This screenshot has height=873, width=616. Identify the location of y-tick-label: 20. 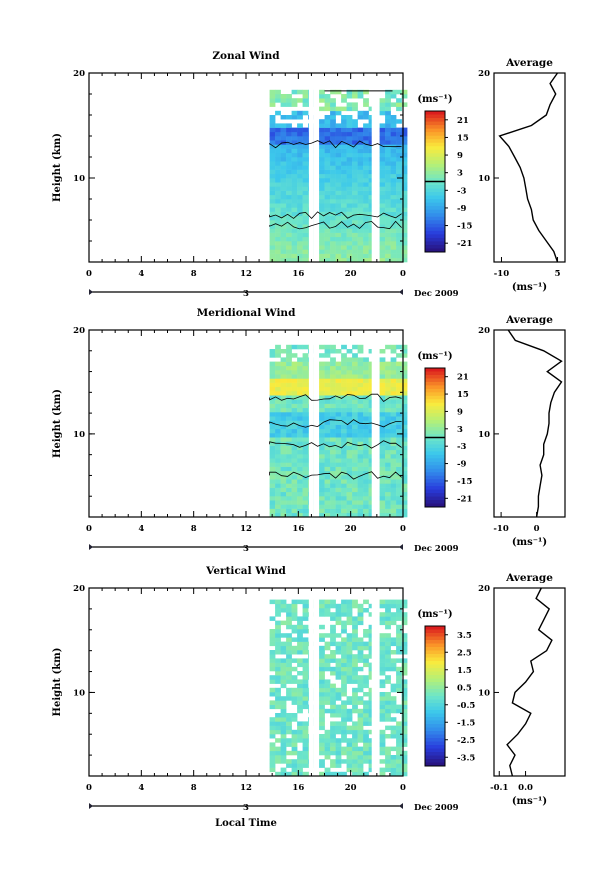
(79, 74).